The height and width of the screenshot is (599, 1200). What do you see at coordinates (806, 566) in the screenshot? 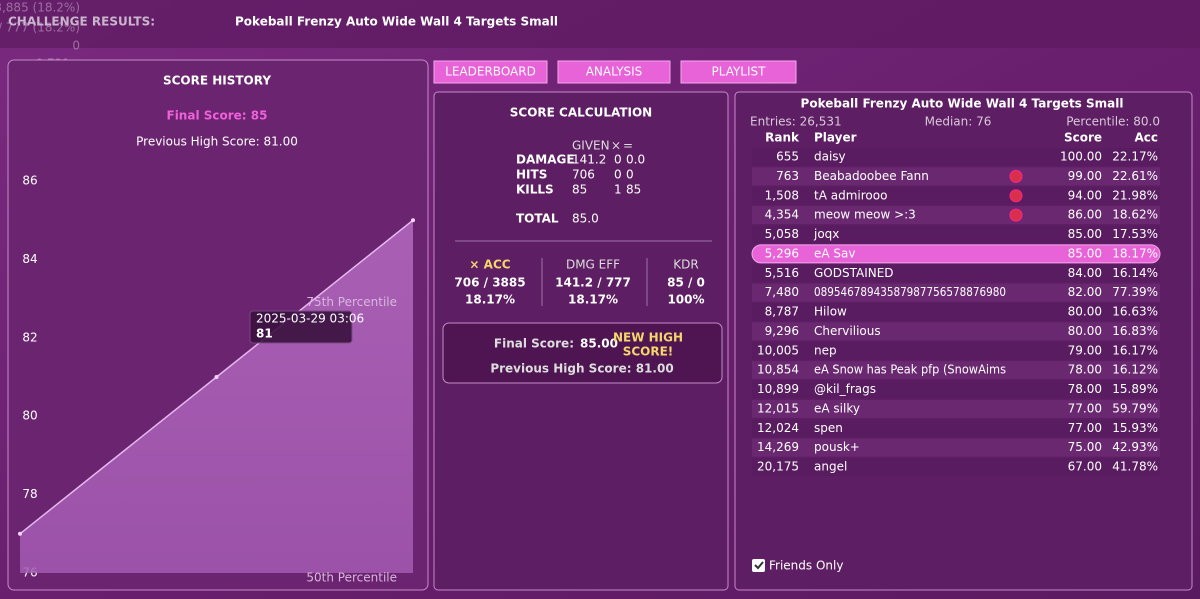
I see `friends-label: Friends Only` at bounding box center [806, 566].